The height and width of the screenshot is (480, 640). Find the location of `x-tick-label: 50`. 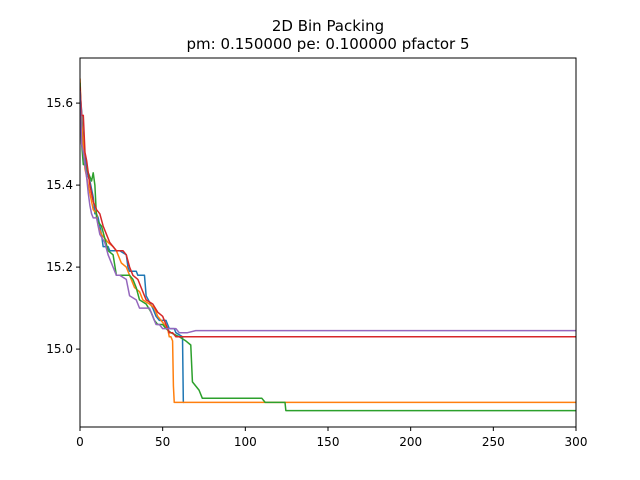

x-tick-label: 50 is located at coordinates (162, 442).